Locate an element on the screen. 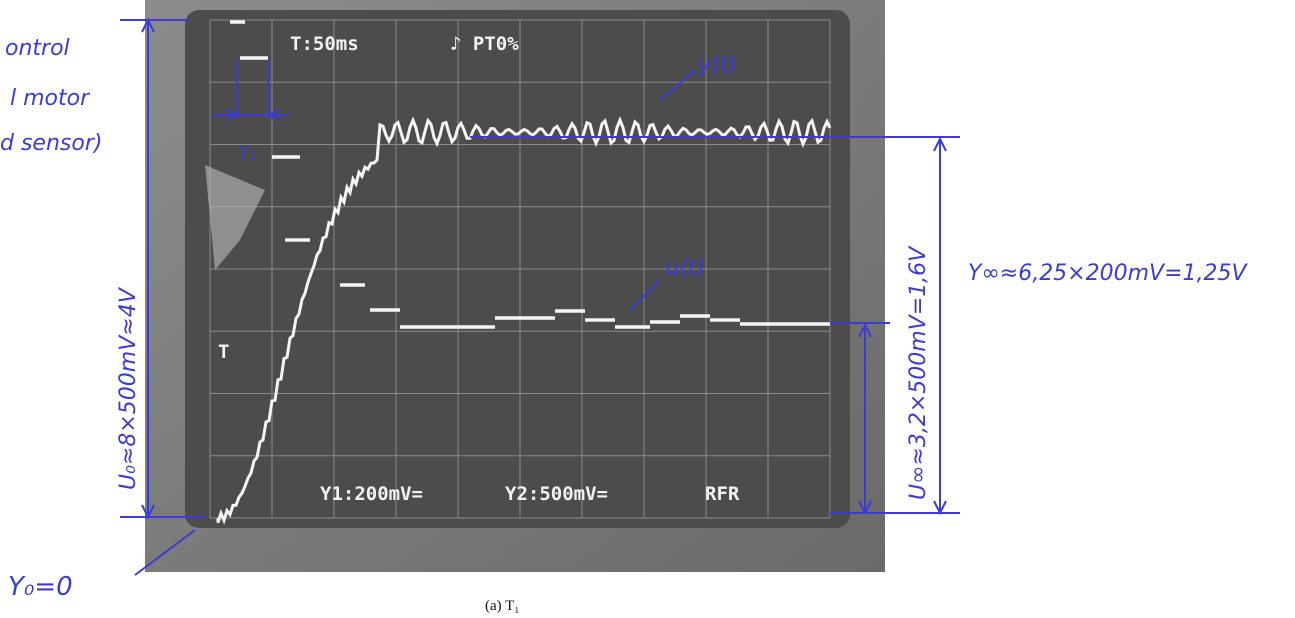 The height and width of the screenshot is (618, 1295). note: l motor is located at coordinates (50, 98).